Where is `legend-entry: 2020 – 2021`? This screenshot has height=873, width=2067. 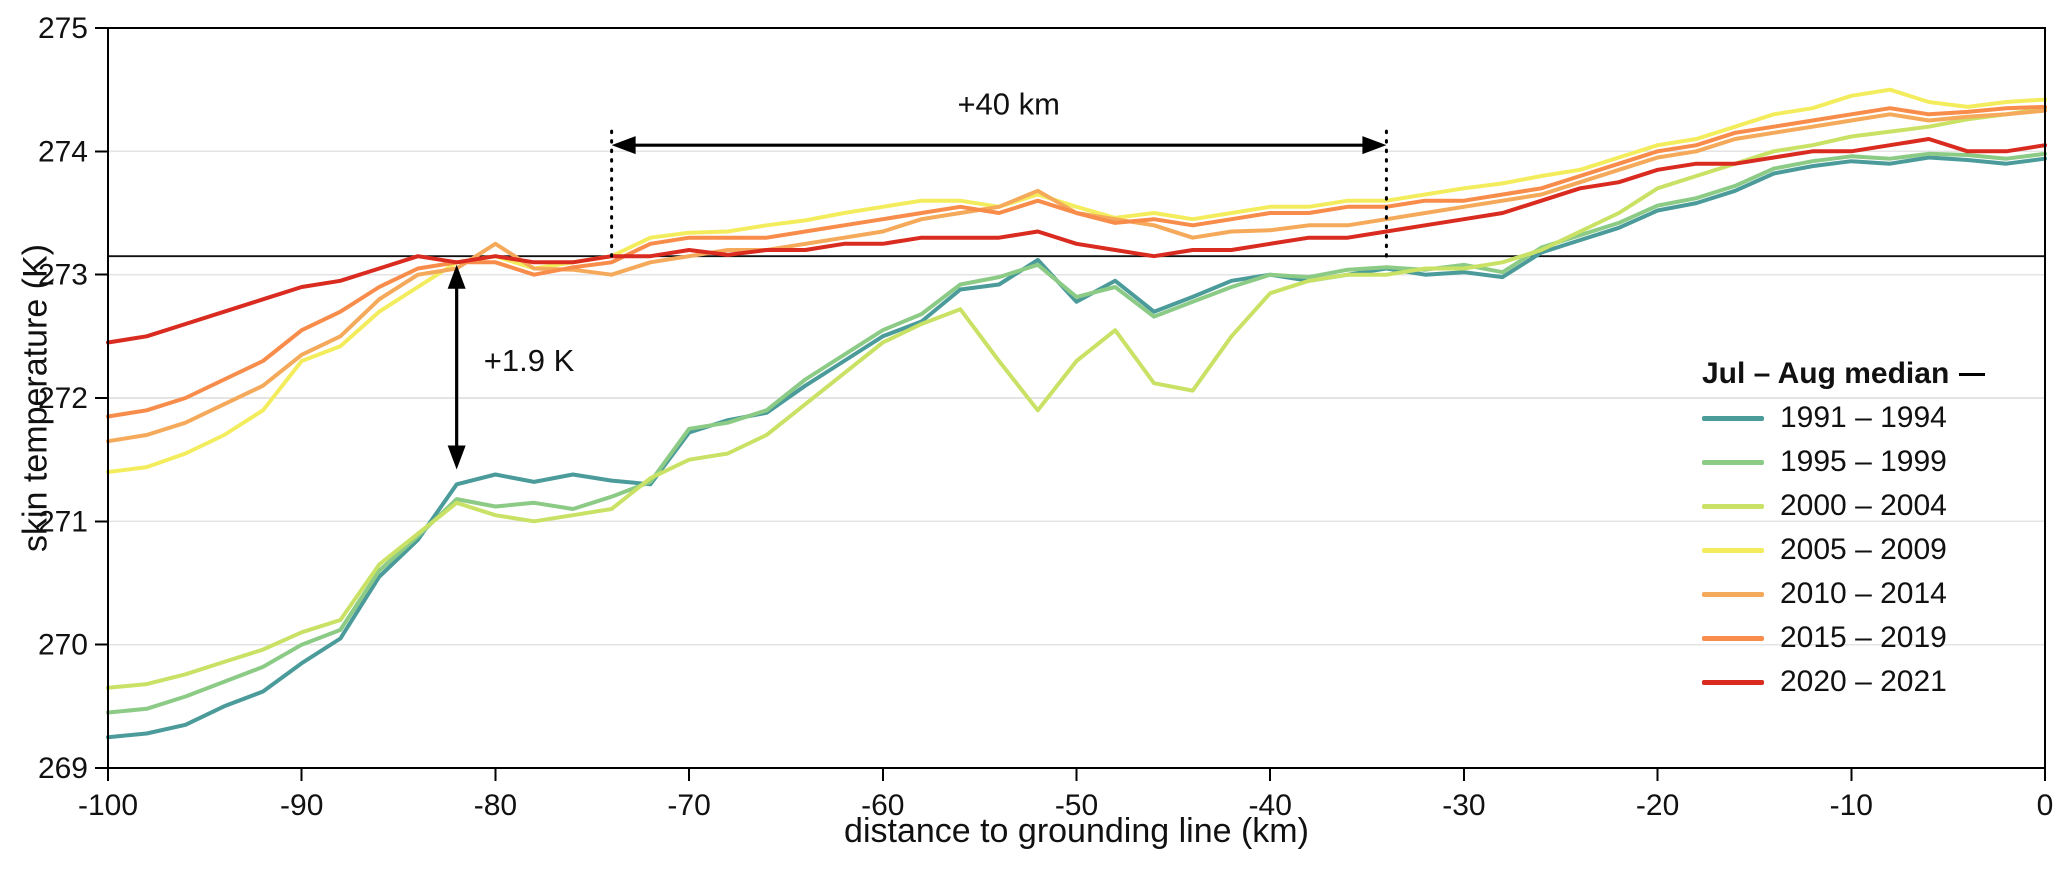 legend-entry: 2020 – 2021 is located at coordinates (1878, 682).